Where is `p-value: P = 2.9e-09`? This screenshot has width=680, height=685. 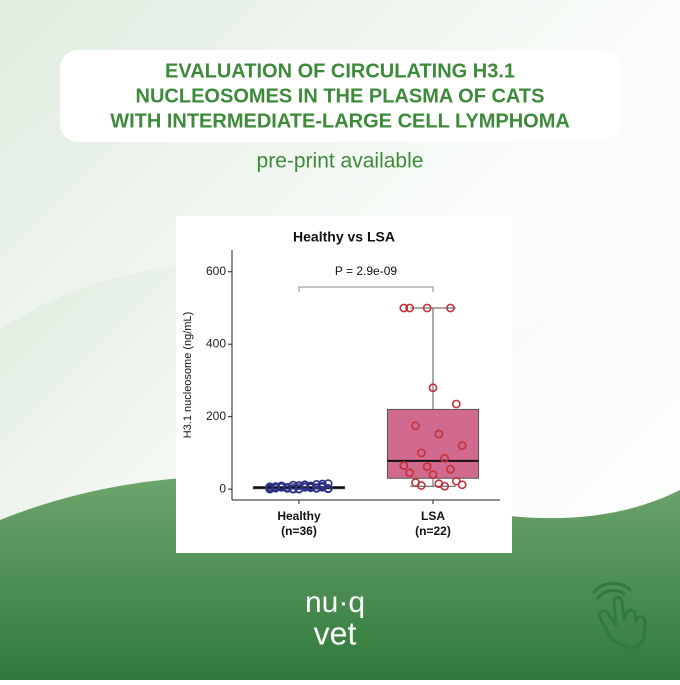 p-value: P = 2.9e-09 is located at coordinates (366, 271).